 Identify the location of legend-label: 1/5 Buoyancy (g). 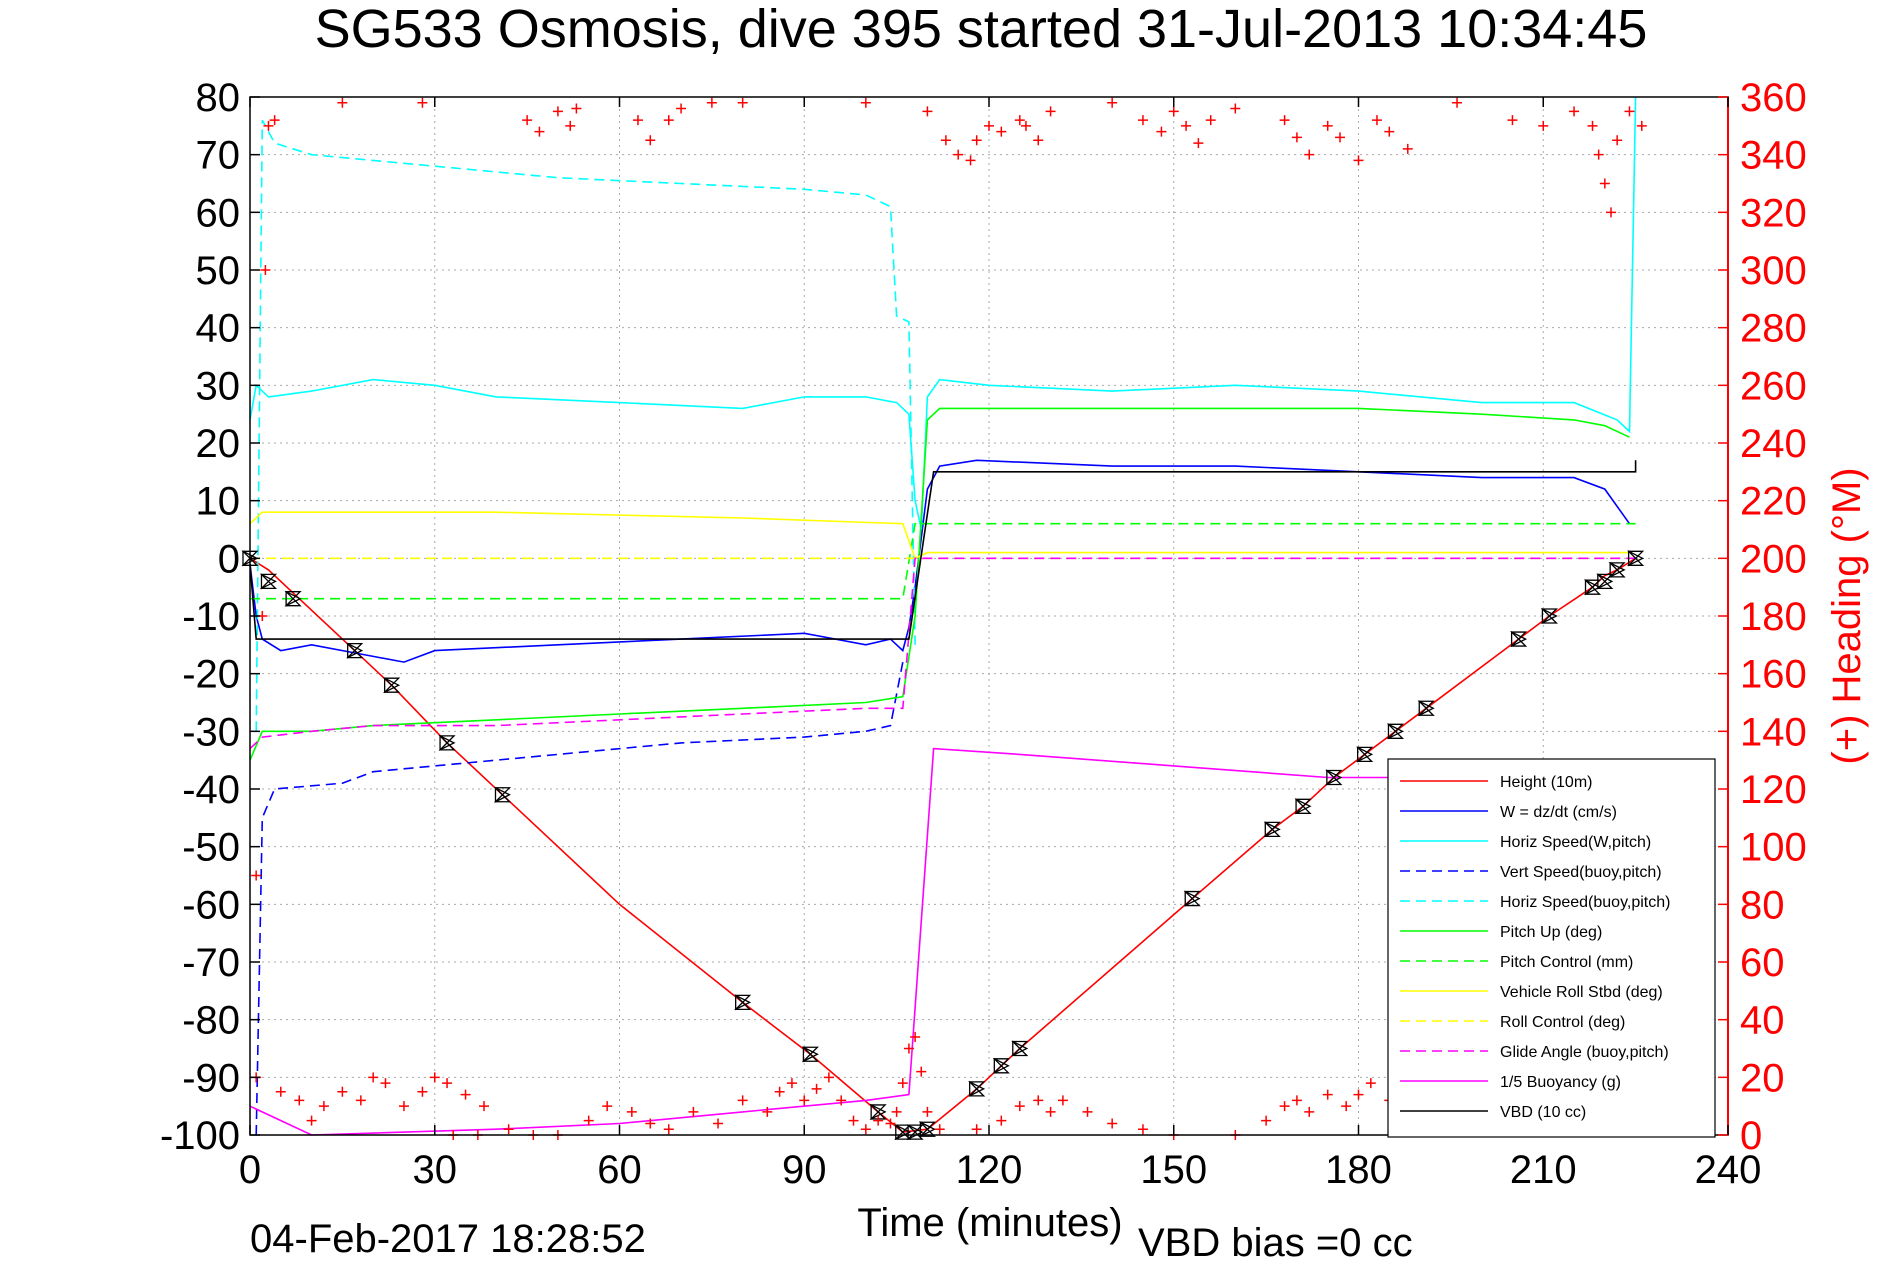
(1560, 1082).